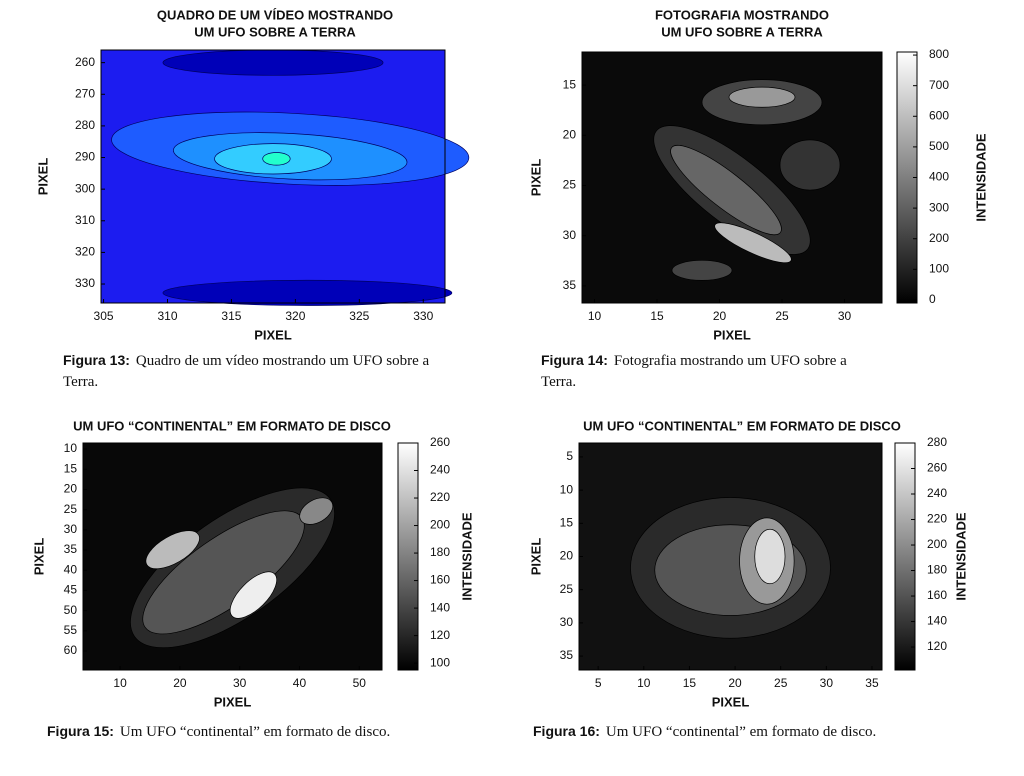  What do you see at coordinates (96, 360) in the screenshot?
I see `caption-label: Figura 13:` at bounding box center [96, 360].